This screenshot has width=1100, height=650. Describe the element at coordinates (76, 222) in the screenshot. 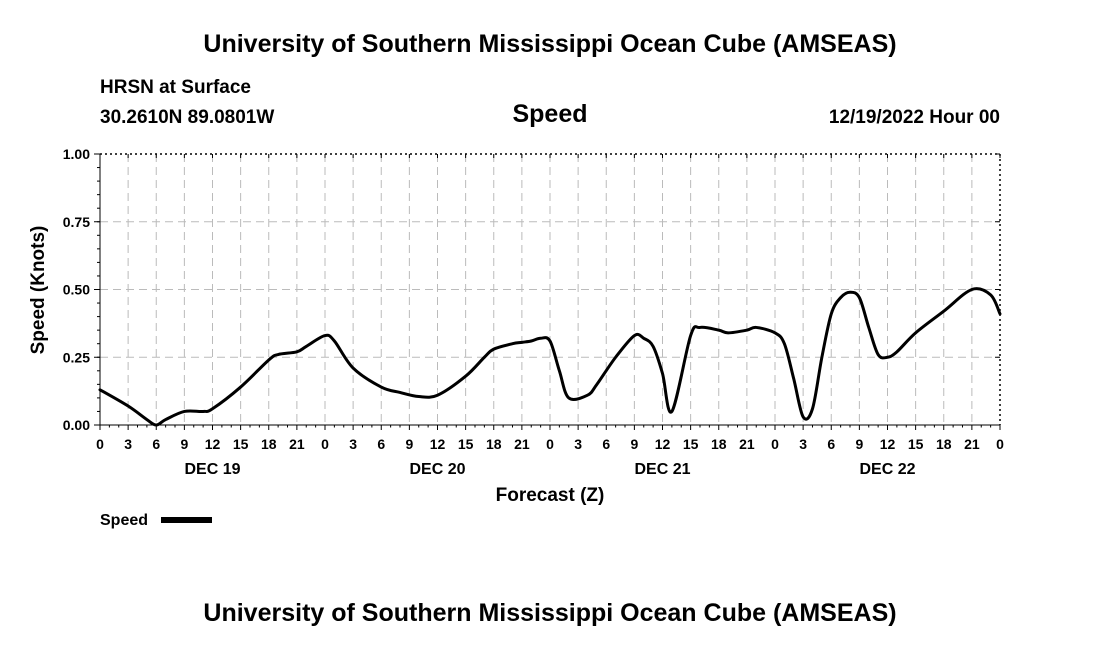

I see `y-tick-label: 0.75` at that location.